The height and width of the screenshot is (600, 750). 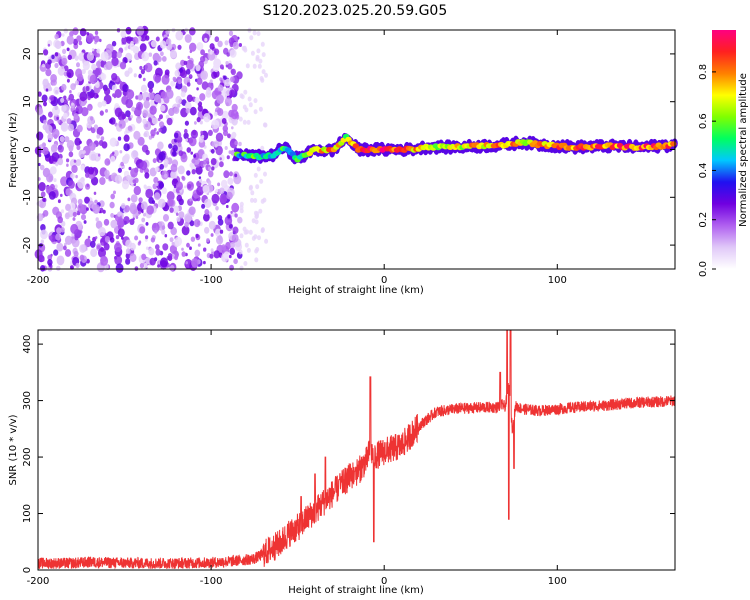 I want to click on y-tick-label: 0, so click(x=27, y=570).